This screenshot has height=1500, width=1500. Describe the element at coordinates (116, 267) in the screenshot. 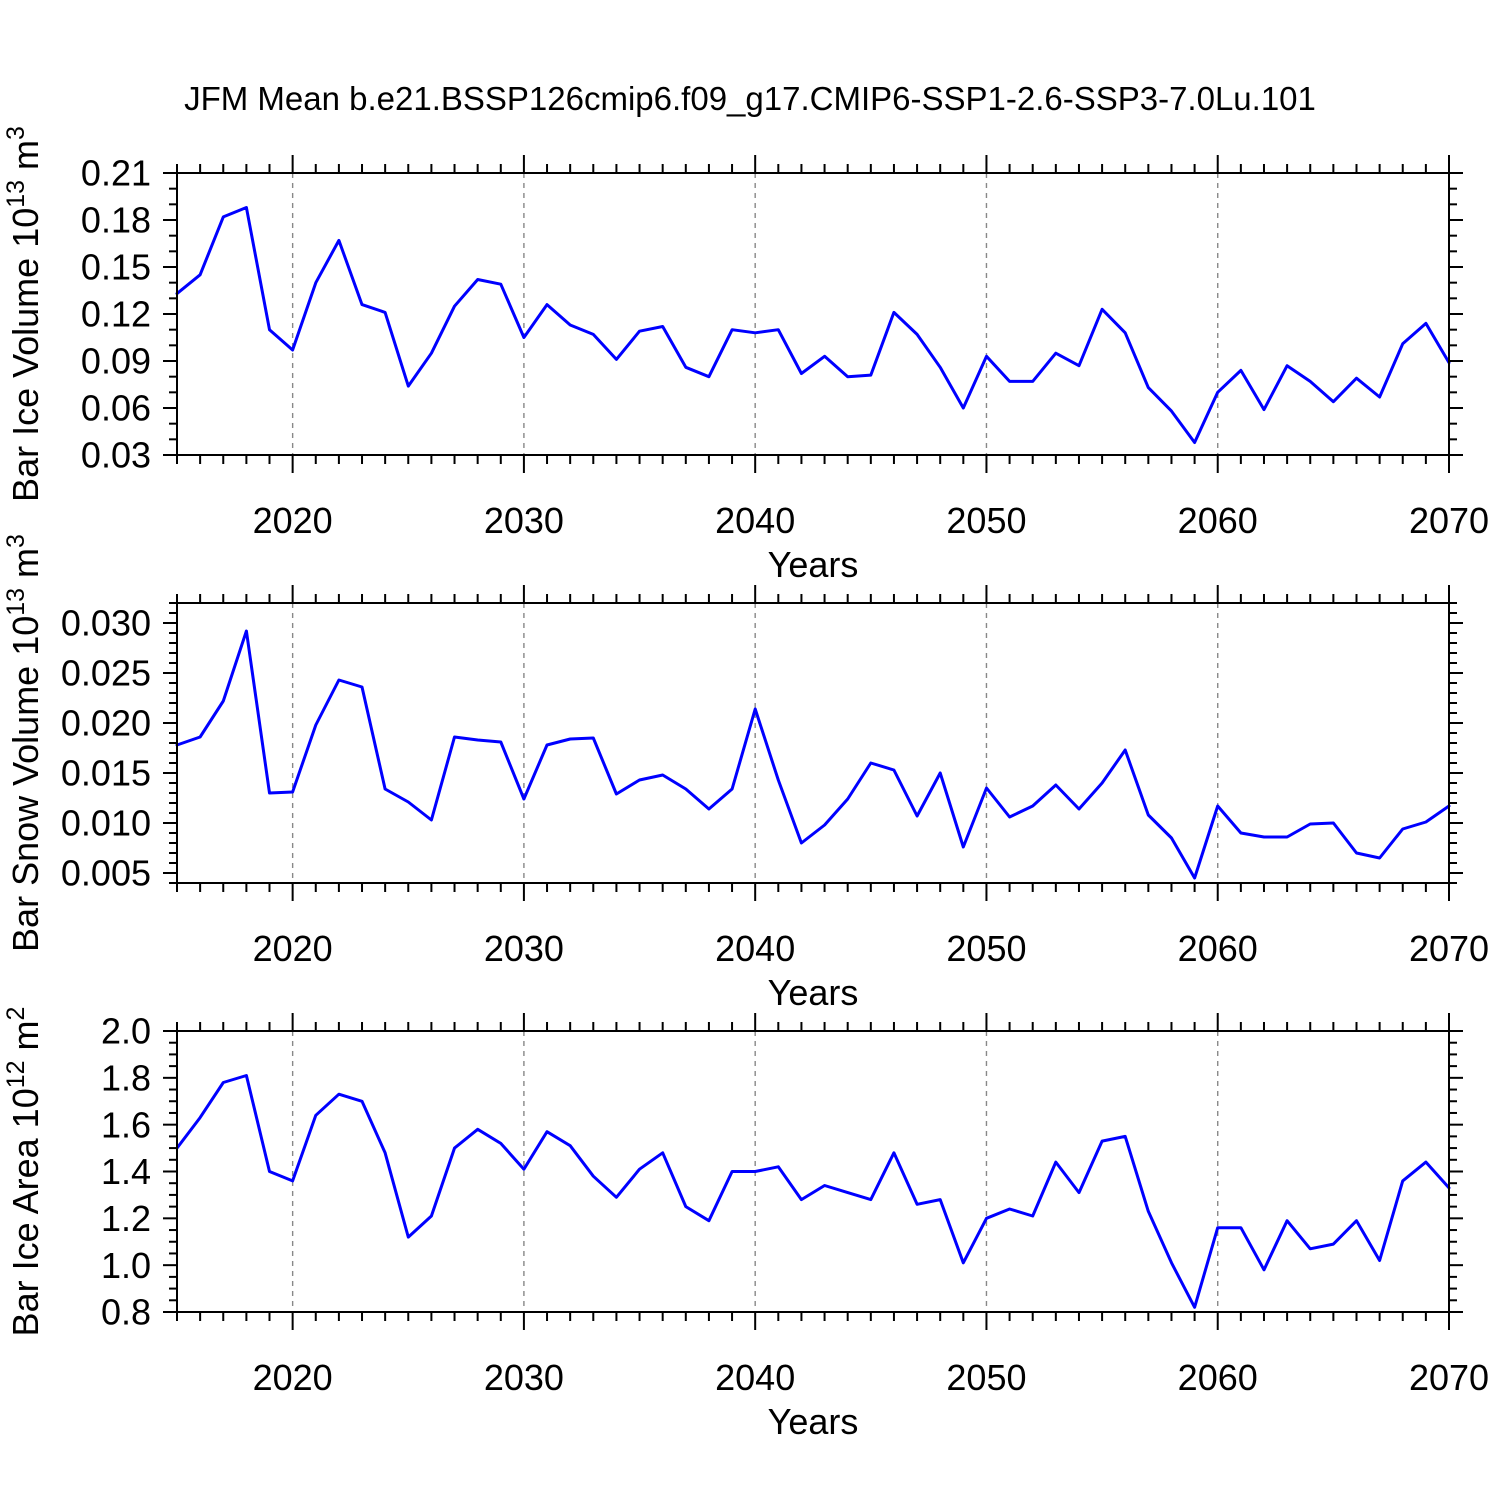

I see `y-tick-label: 0.15` at that location.